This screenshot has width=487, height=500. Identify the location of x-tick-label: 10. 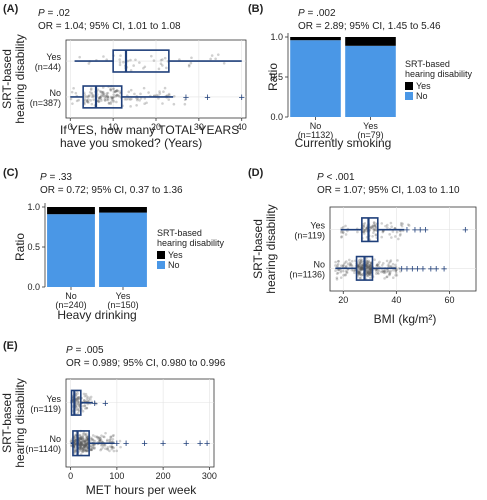
(113, 127).